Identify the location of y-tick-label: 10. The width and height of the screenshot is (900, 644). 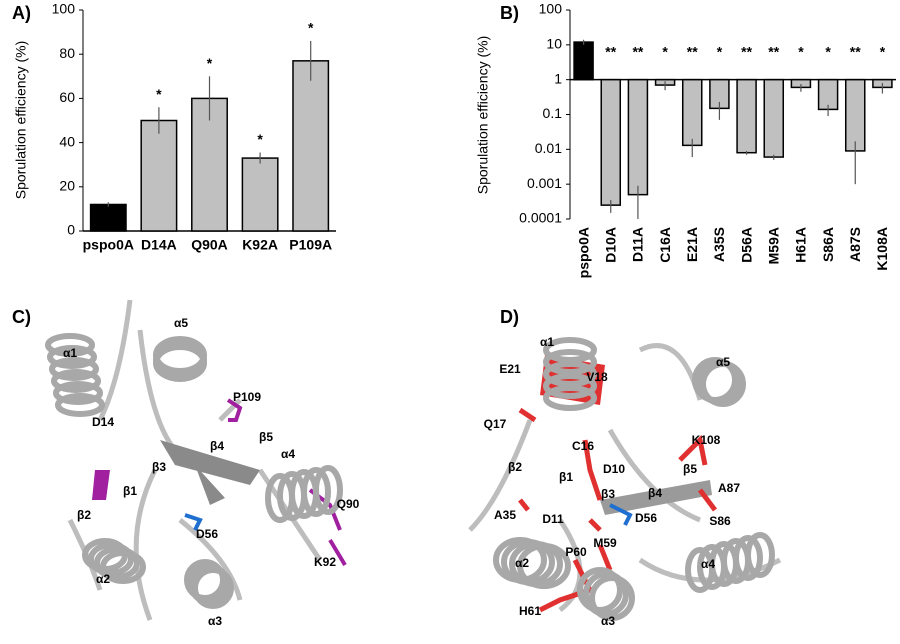
(554, 44).